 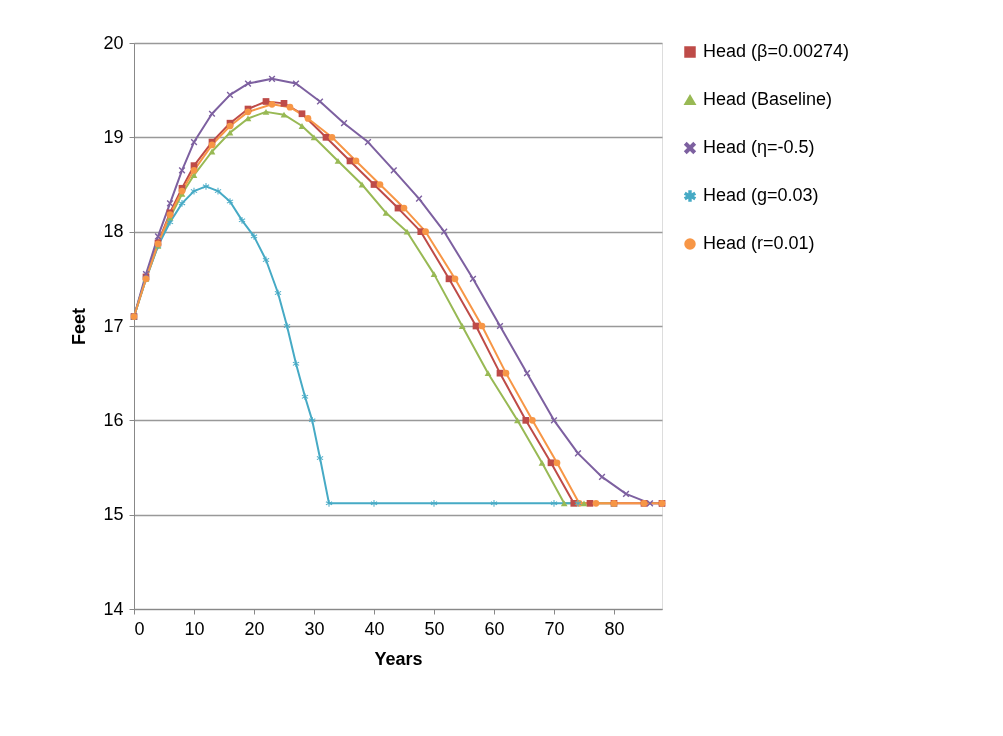 What do you see at coordinates (113, 608) in the screenshot?
I see `y-tick-label: 14` at bounding box center [113, 608].